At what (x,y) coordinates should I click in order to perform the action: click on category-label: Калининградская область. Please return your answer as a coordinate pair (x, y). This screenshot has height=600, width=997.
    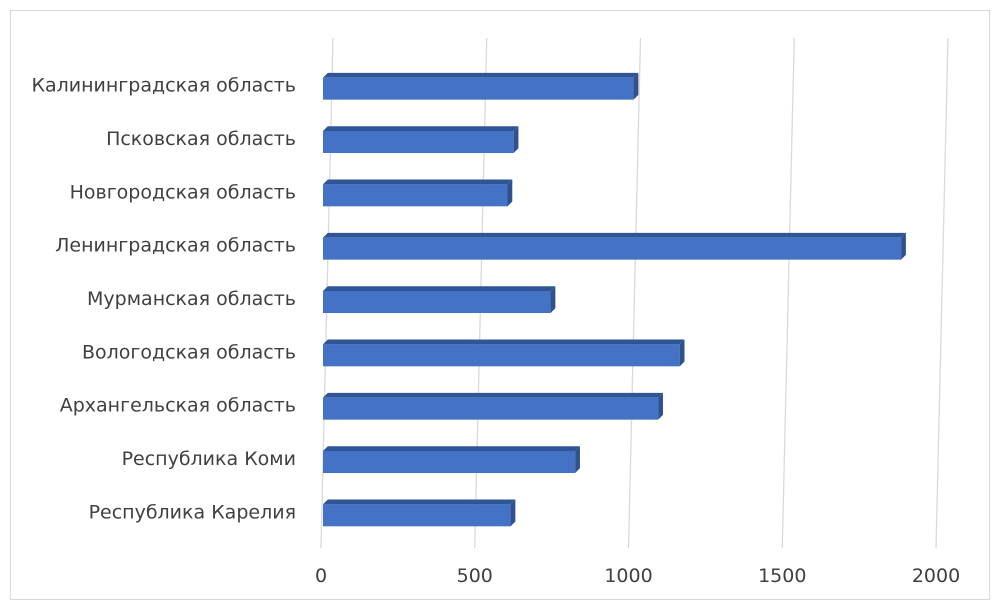
    Looking at the image, I should click on (163, 86).